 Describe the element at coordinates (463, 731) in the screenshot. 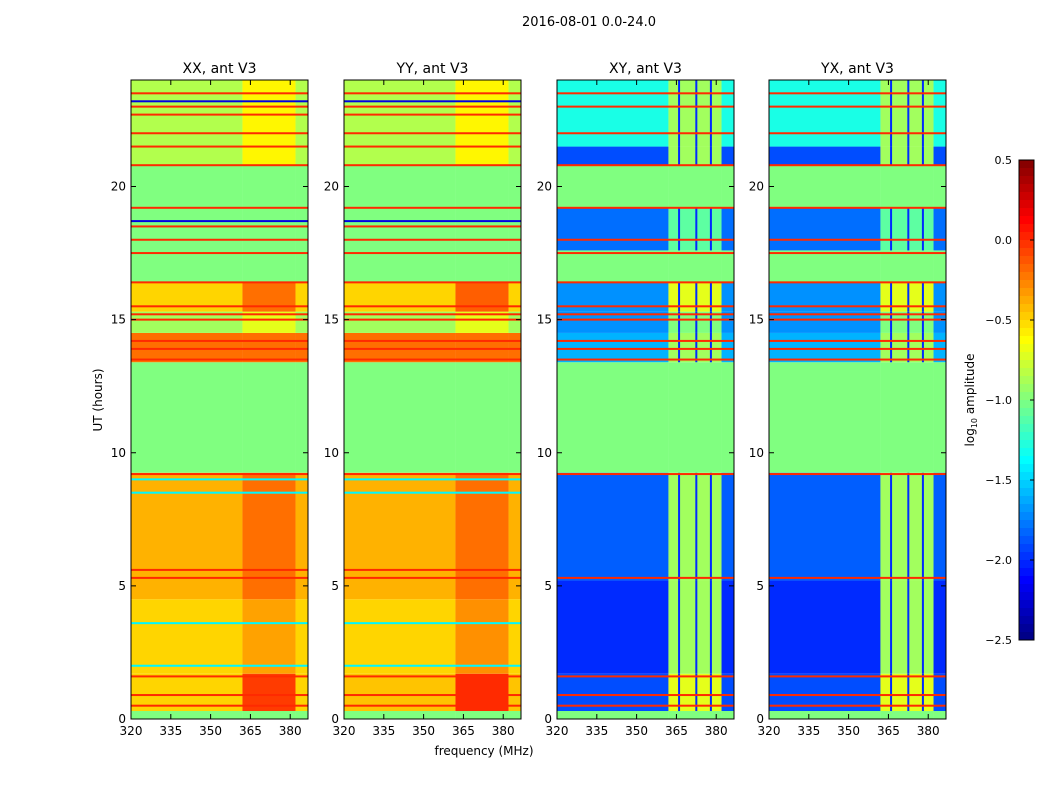

I see `x-tick-label: 365` at that location.